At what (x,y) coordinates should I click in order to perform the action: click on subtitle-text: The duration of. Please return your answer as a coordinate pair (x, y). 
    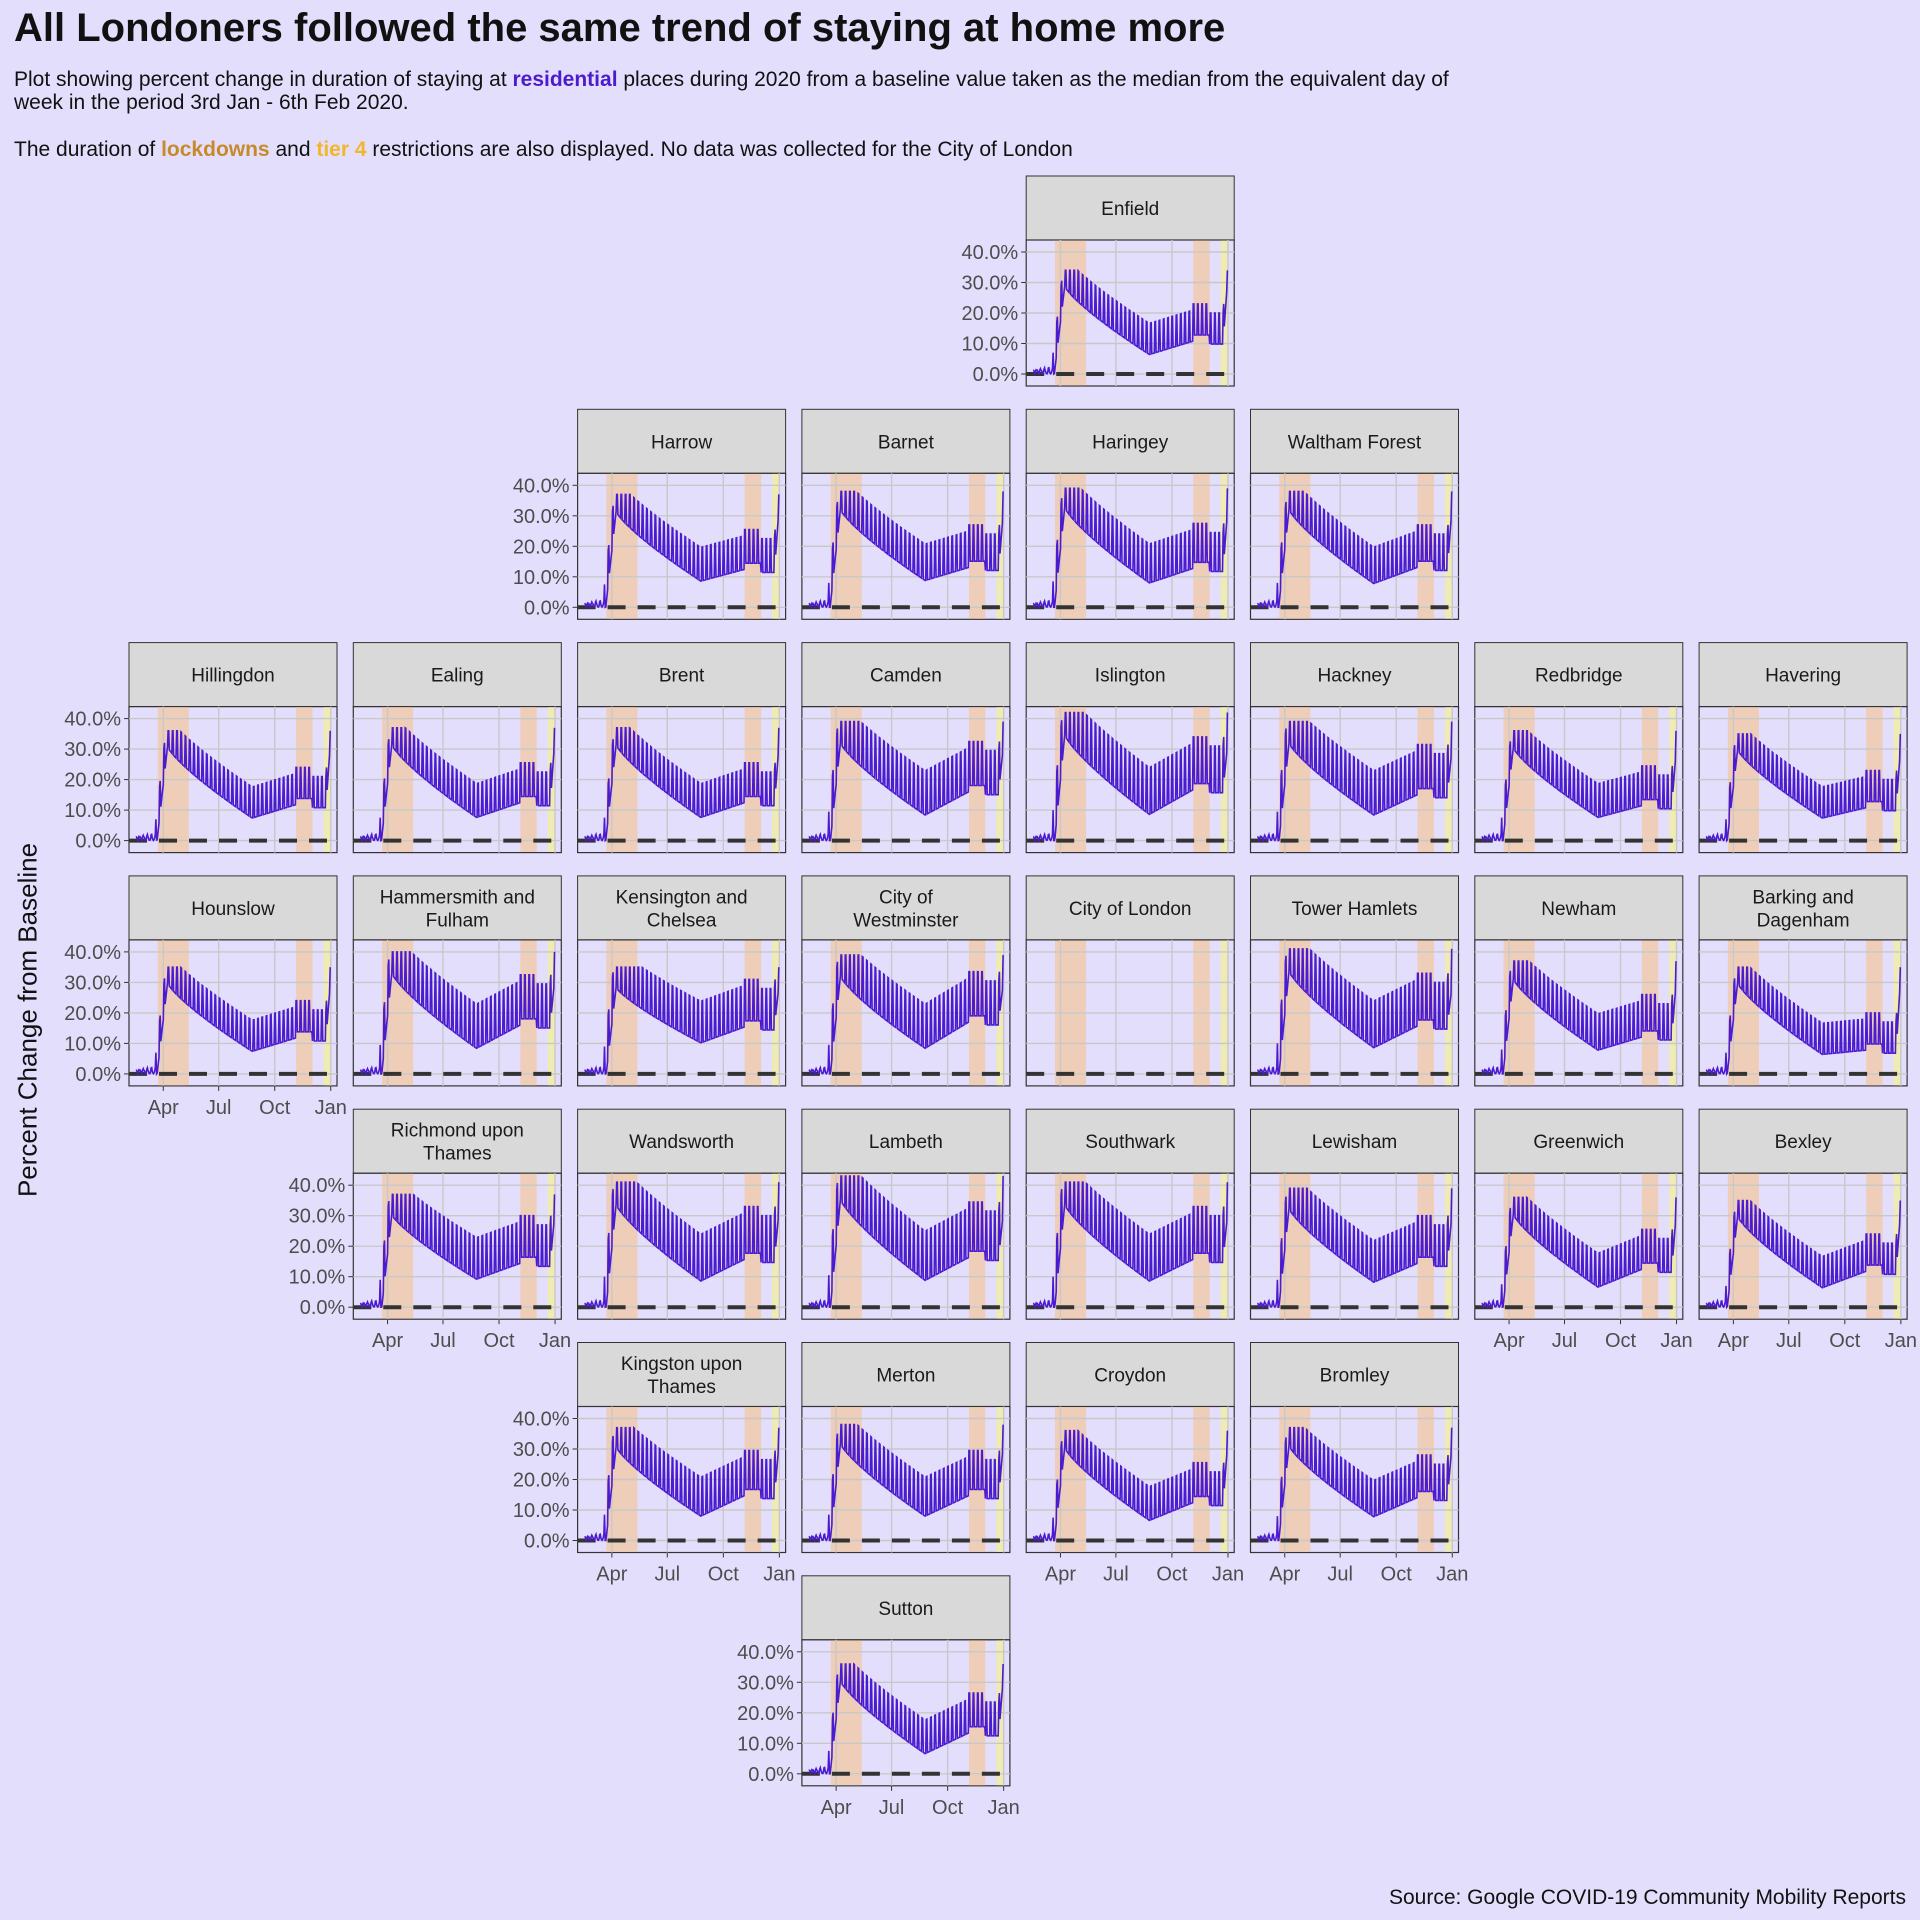
    Looking at the image, I should click on (88, 149).